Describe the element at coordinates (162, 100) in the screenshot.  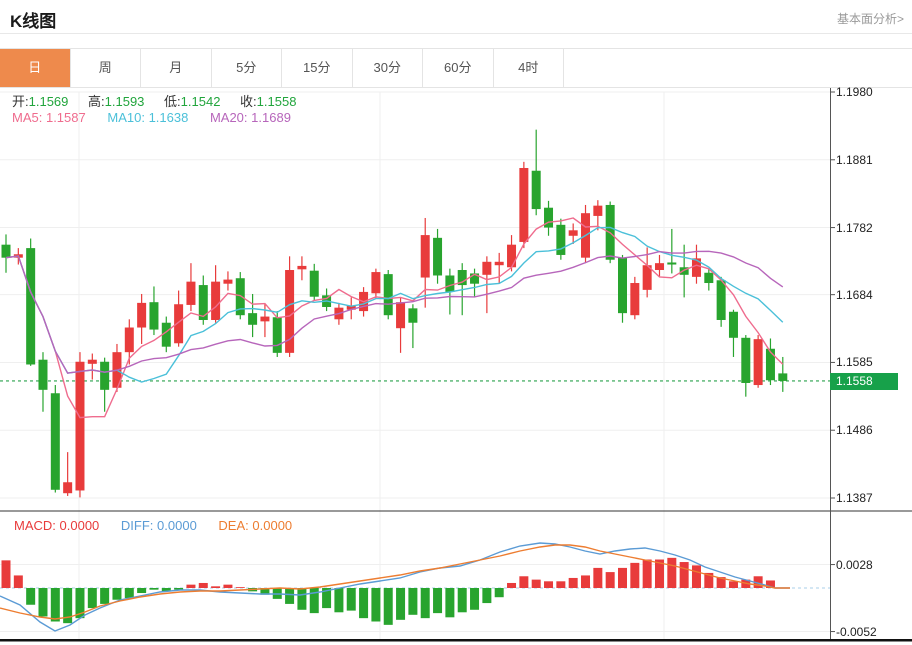
I see `ohlc-legend: 开:1.1569 高:1.1593 低:1.1542 收:1.1558` at that location.